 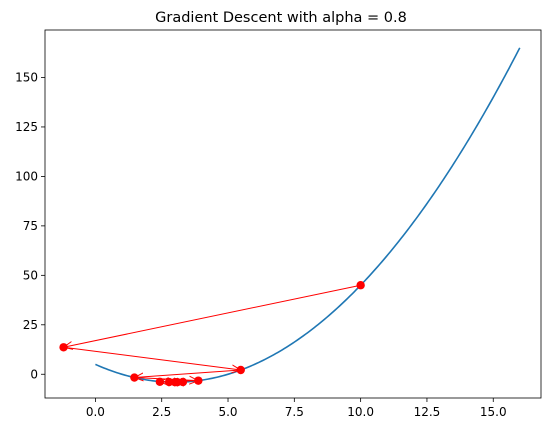 I want to click on x-axis: 0.0 2.5 5.0 7.5 10.0 12.5 15.0, so click(x=296, y=408).